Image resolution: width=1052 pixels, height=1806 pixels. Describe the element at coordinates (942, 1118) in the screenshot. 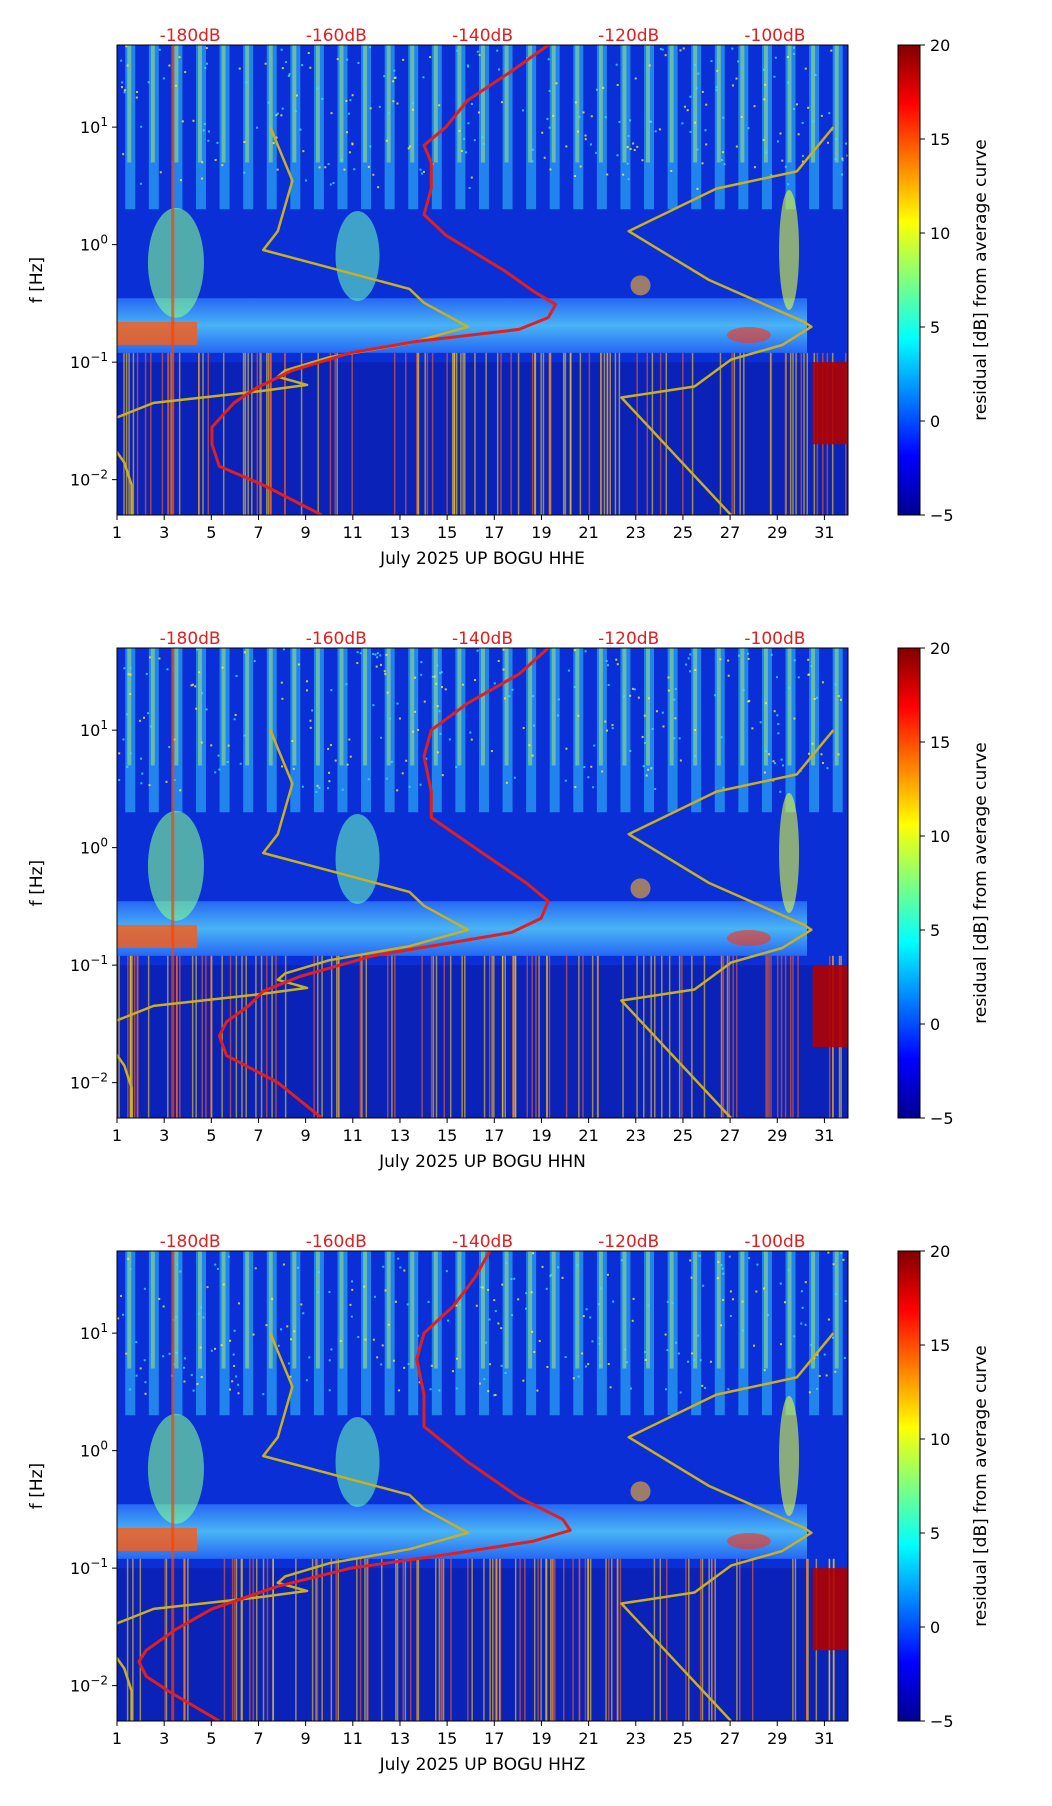

I see `colorbar-tick-label: −5` at that location.